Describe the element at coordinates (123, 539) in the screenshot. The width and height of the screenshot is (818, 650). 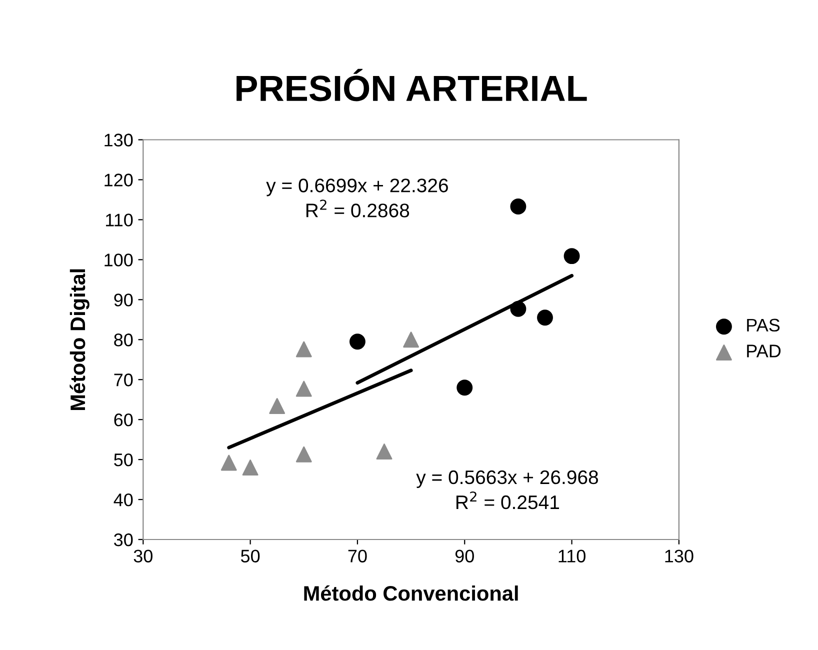
I see `y-tick-label: 30` at that location.